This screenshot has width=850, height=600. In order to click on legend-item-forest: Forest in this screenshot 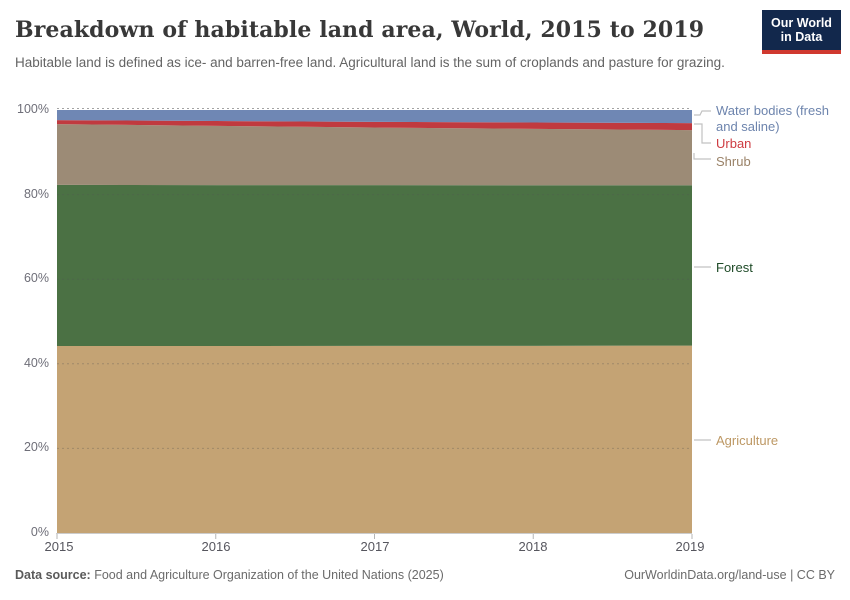, I will do `click(734, 267)`.